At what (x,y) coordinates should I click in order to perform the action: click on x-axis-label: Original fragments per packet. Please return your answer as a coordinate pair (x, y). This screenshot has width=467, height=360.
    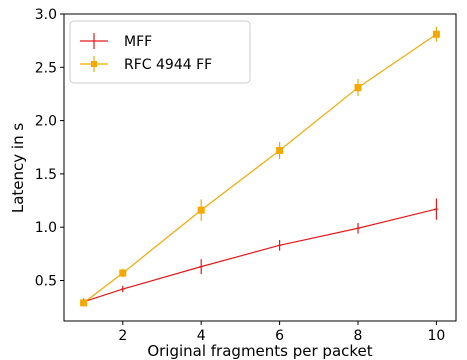
    Looking at the image, I should click on (259, 351).